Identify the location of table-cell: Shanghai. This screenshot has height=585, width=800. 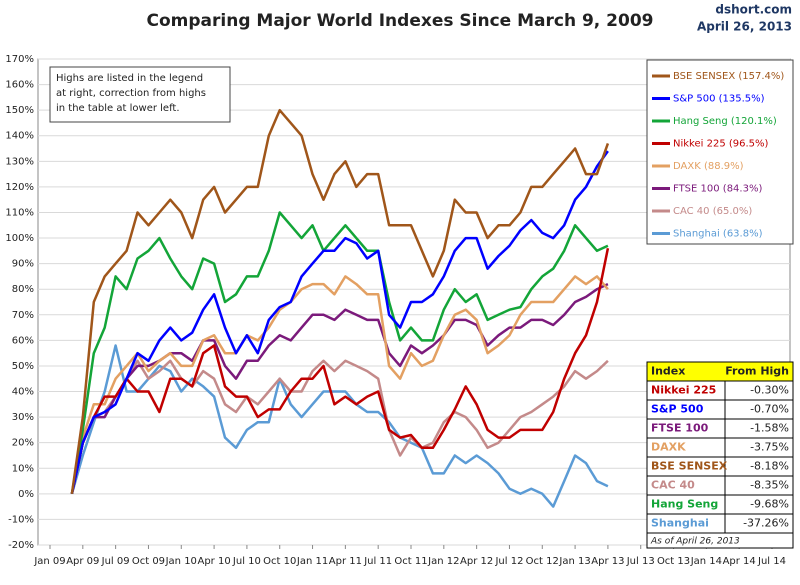
(680, 523).